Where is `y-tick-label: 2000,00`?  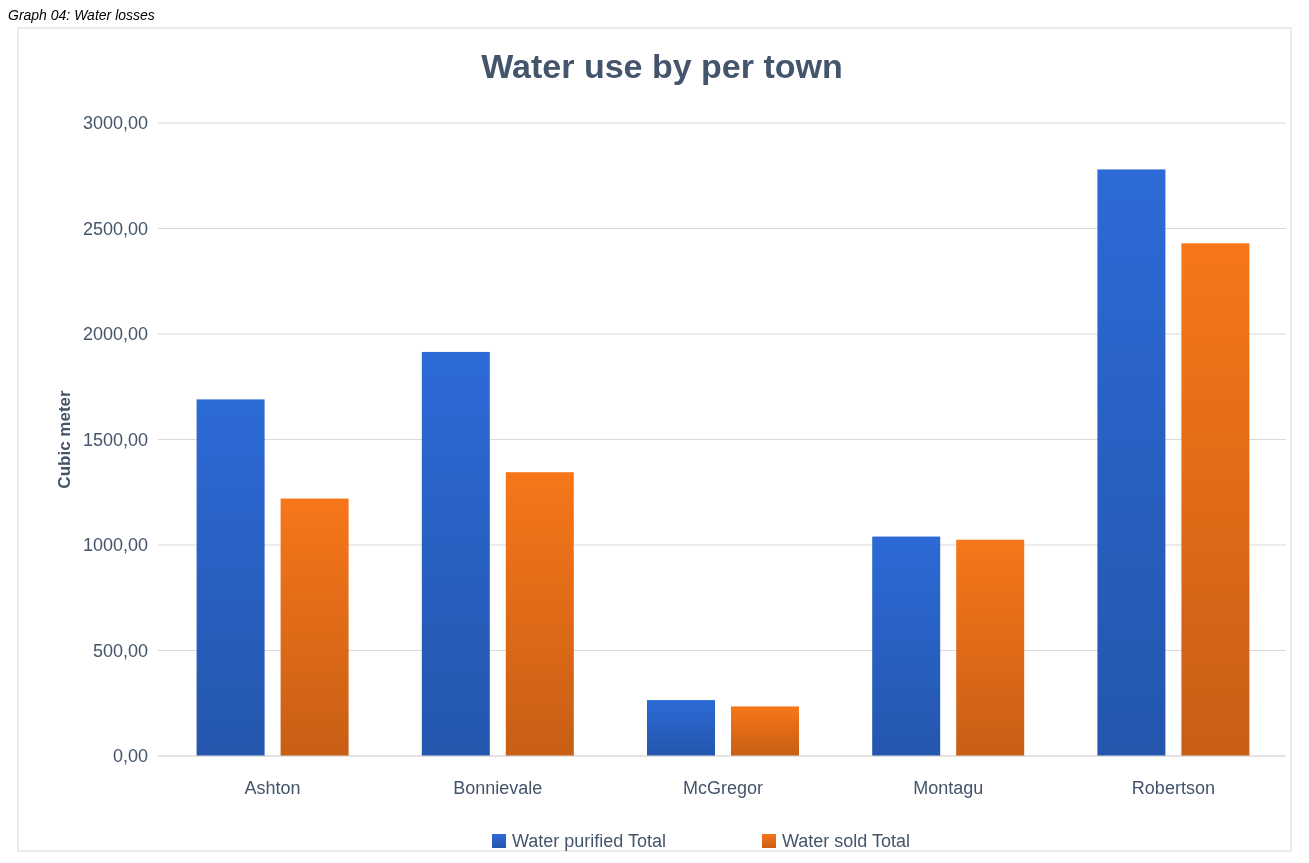 y-tick-label: 2000,00 is located at coordinates (115, 334).